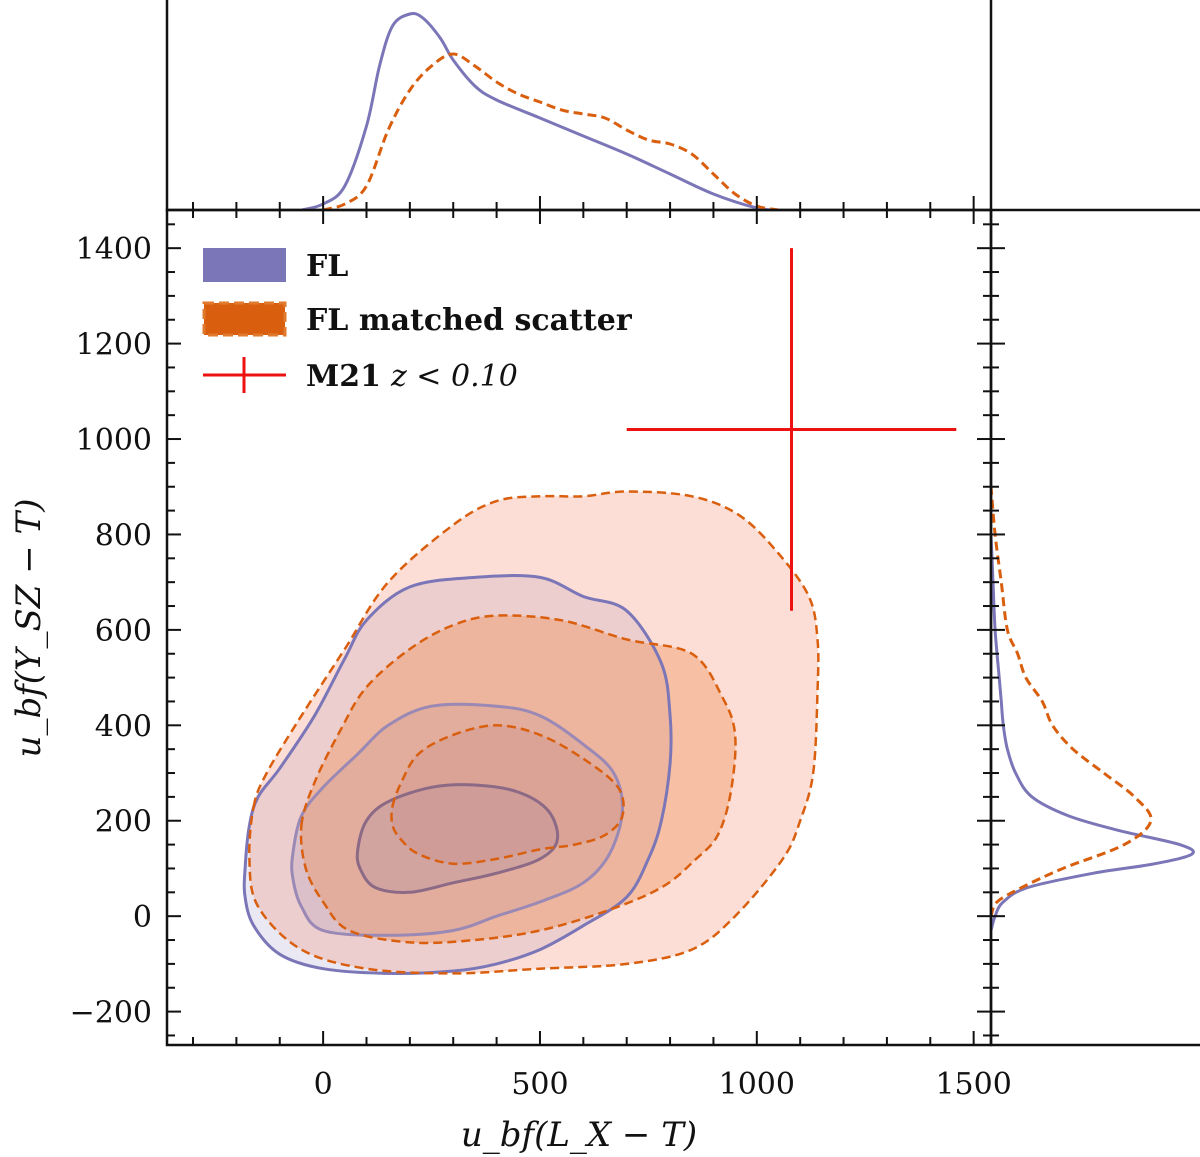  I want to click on legend-swatch-fl-matched, so click(244, 319).